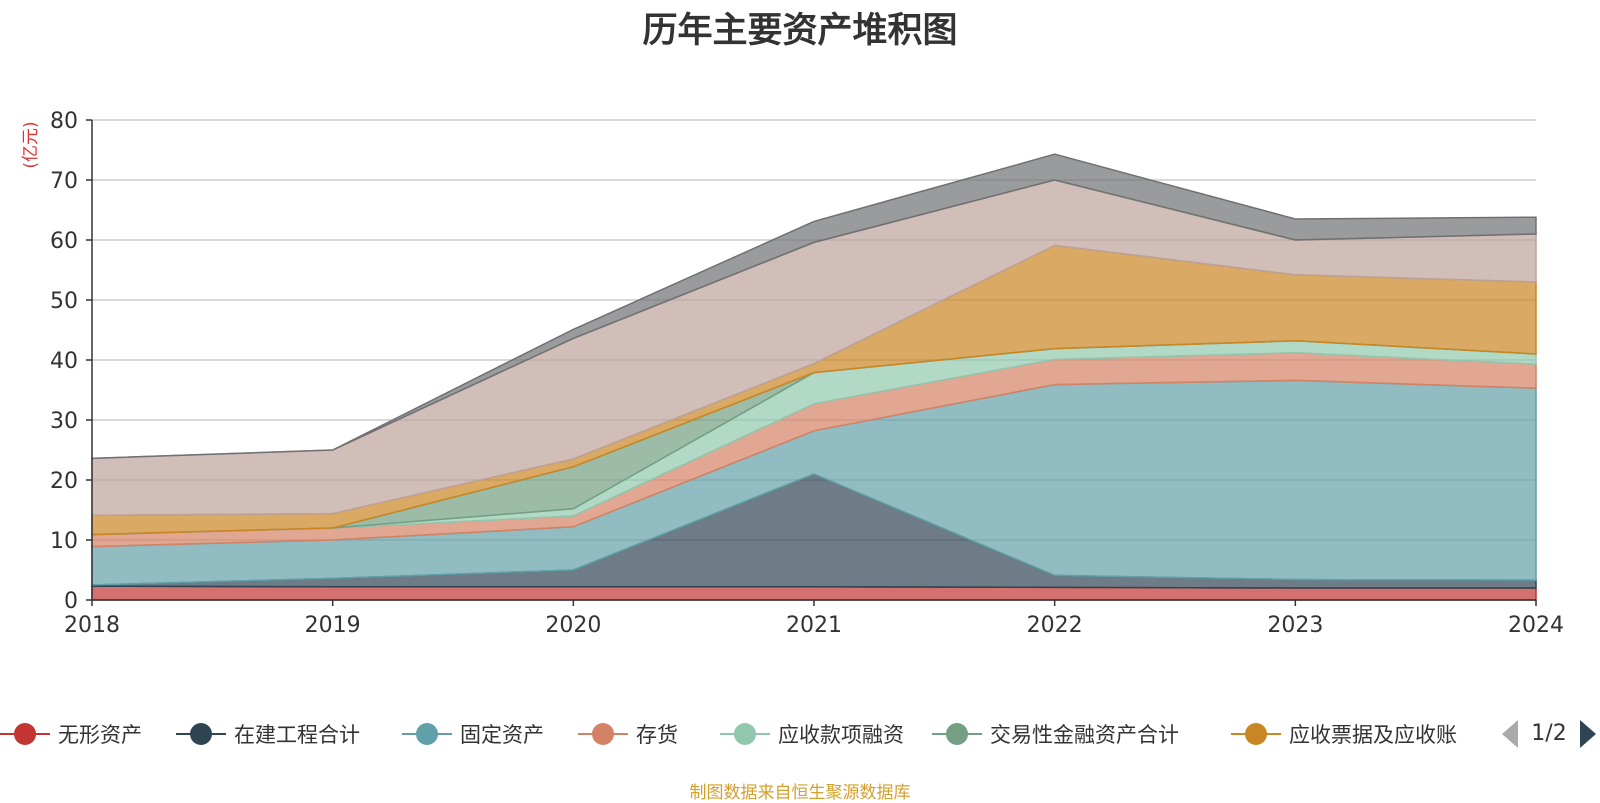 The height and width of the screenshot is (803, 1600). Describe the element at coordinates (814, 625) in the screenshot. I see `x-tick-label: 2021` at that location.